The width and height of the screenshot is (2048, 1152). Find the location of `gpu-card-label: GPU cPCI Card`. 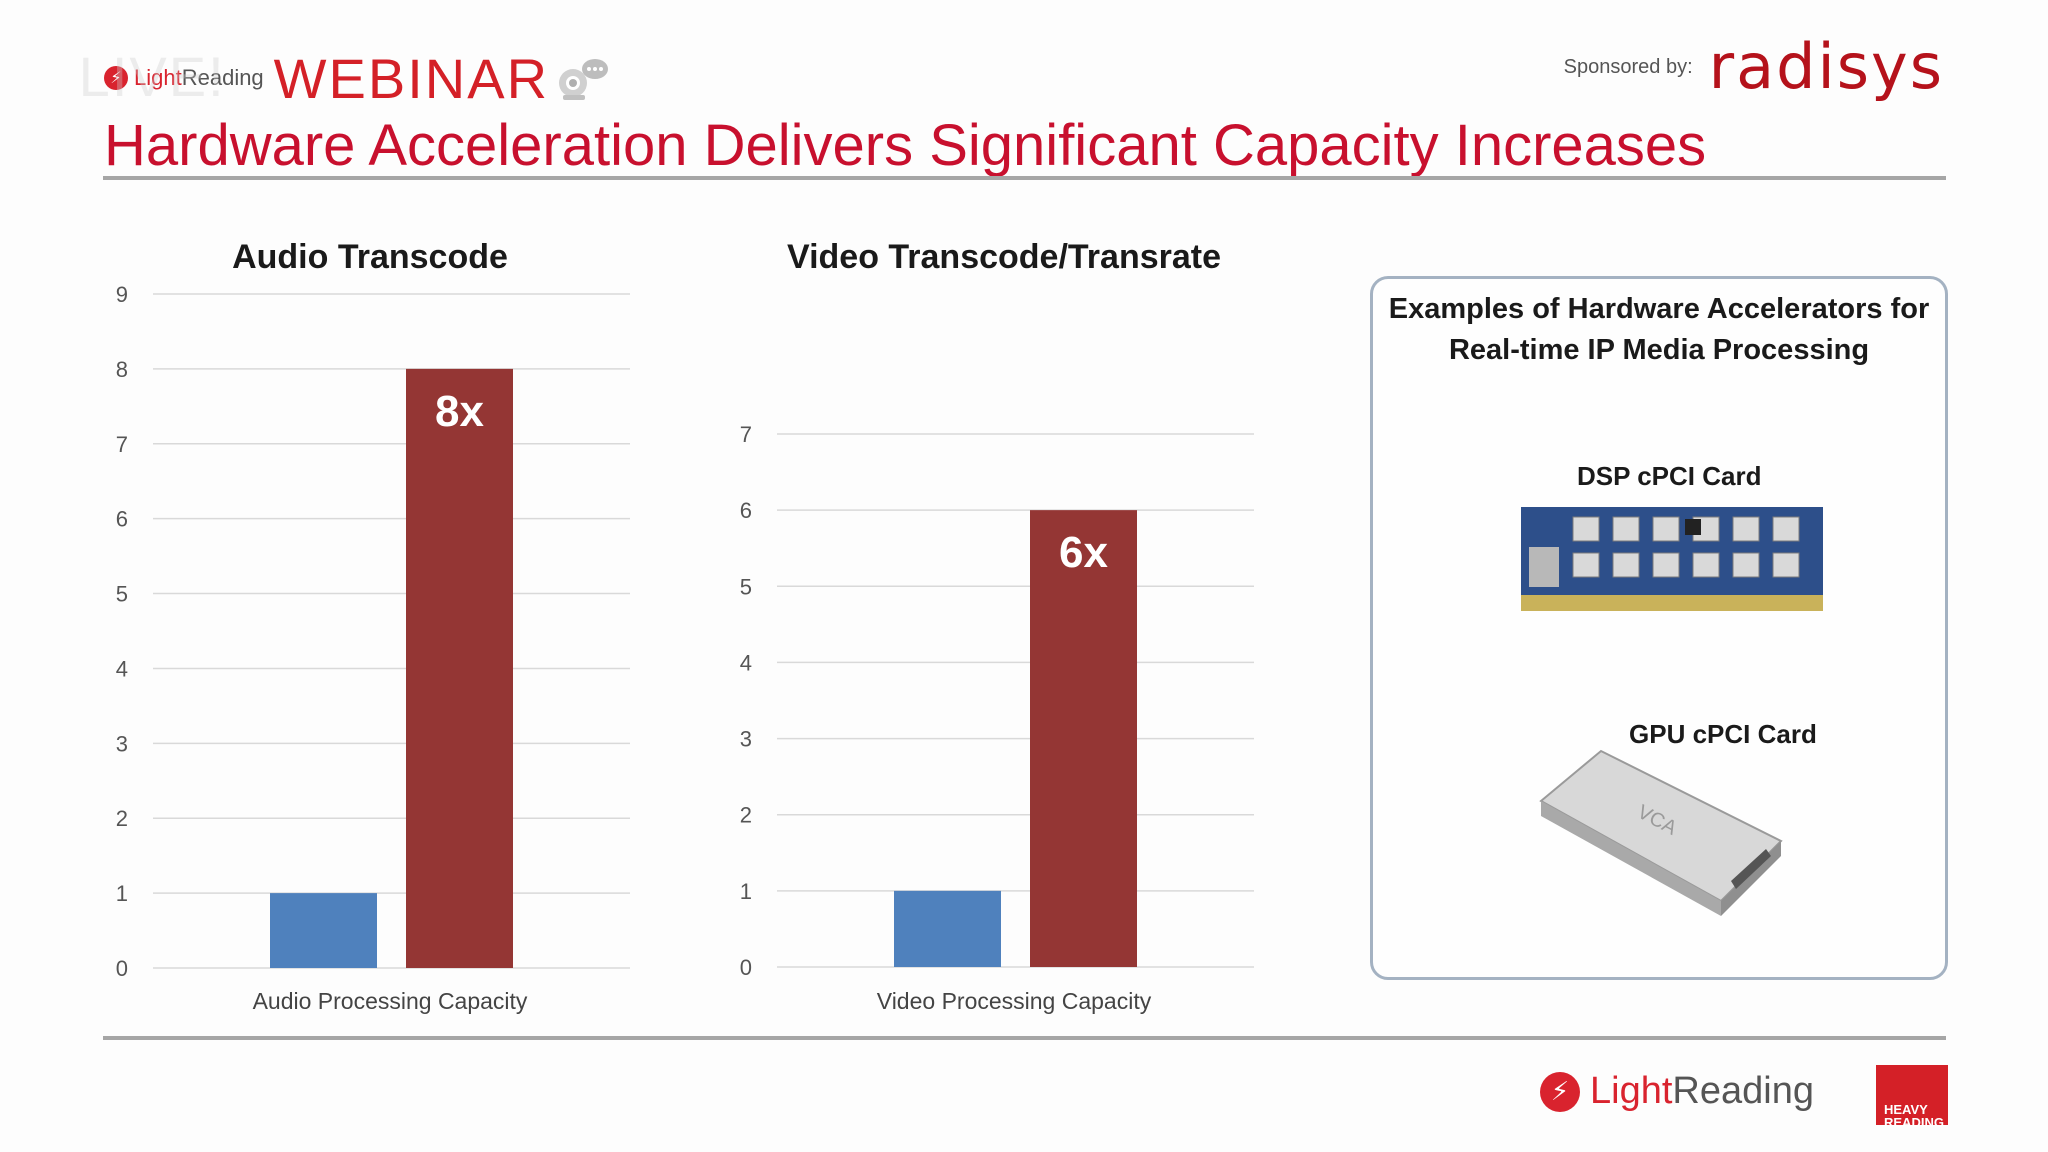

gpu-card-label: GPU cPCI Card is located at coordinates (1723, 734).